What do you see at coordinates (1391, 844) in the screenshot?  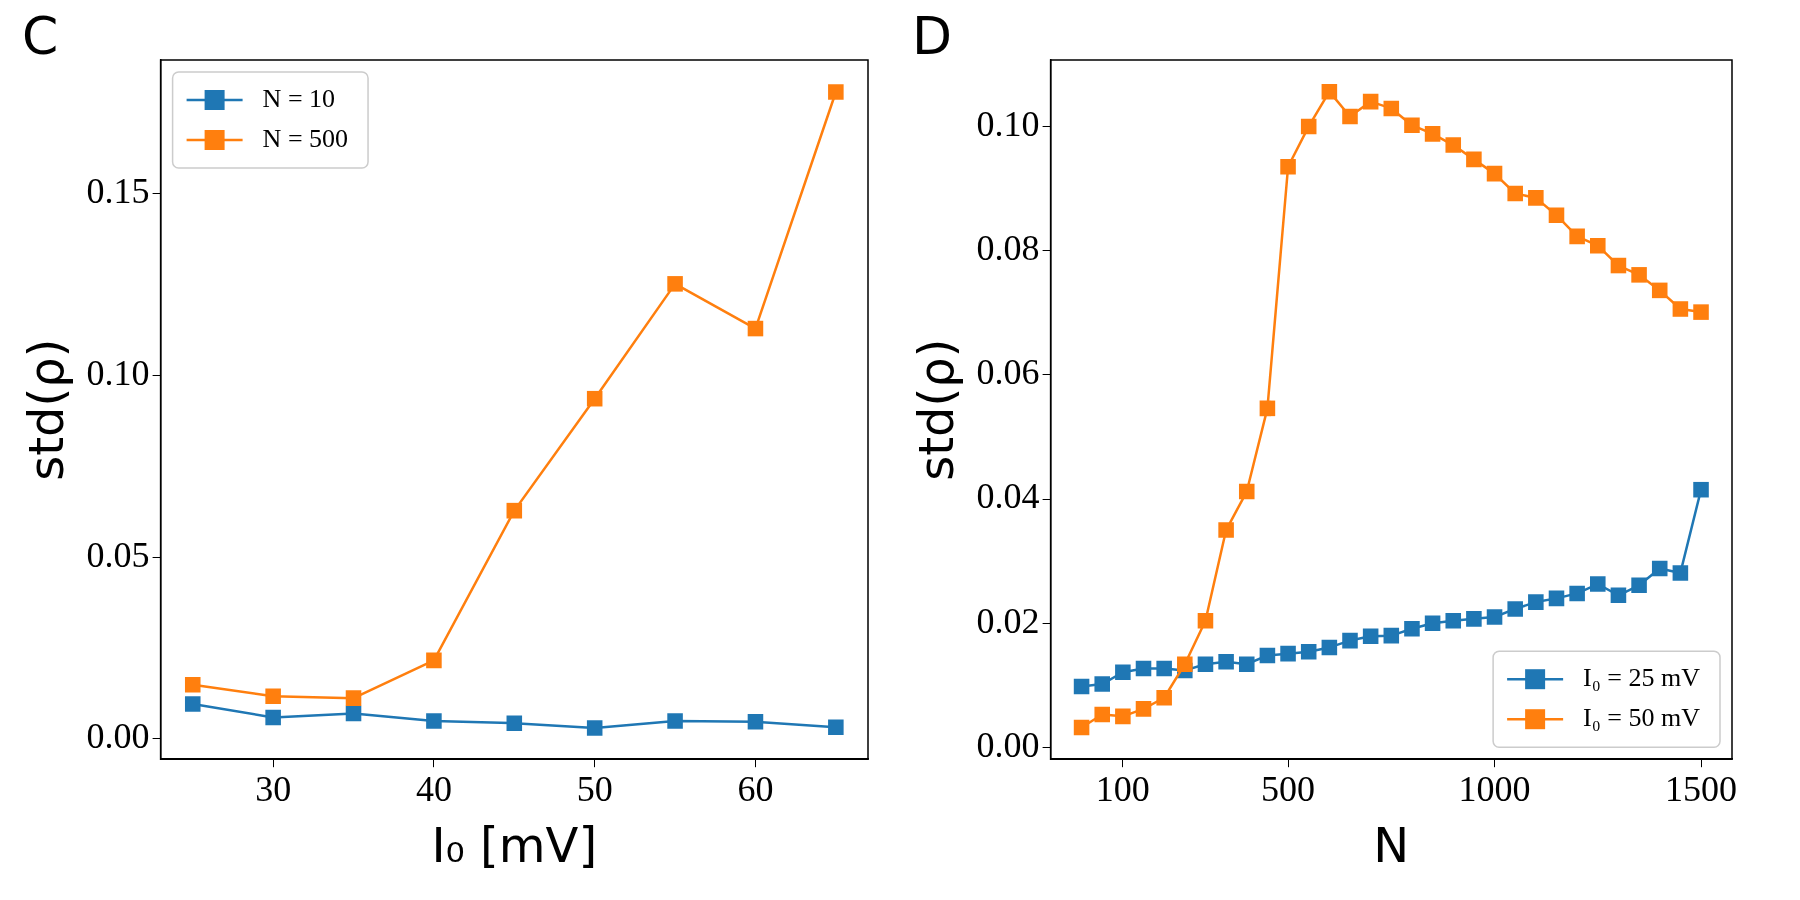 I see `x-axis-title: N` at bounding box center [1391, 844].